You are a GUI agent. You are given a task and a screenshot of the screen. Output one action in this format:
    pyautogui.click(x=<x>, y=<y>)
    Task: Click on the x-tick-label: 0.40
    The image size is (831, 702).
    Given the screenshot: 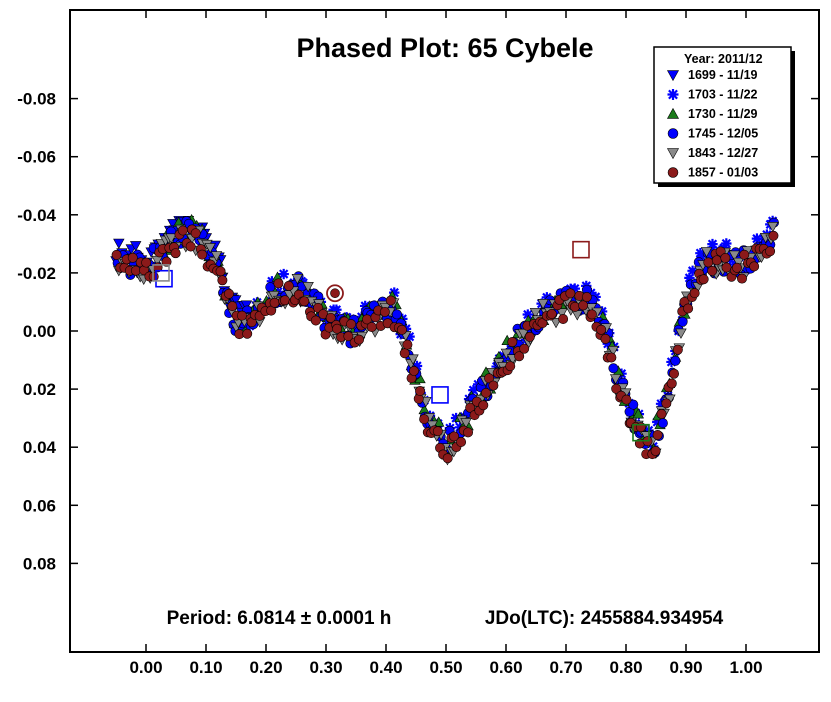 What is the action you would take?
    pyautogui.click(x=385, y=667)
    